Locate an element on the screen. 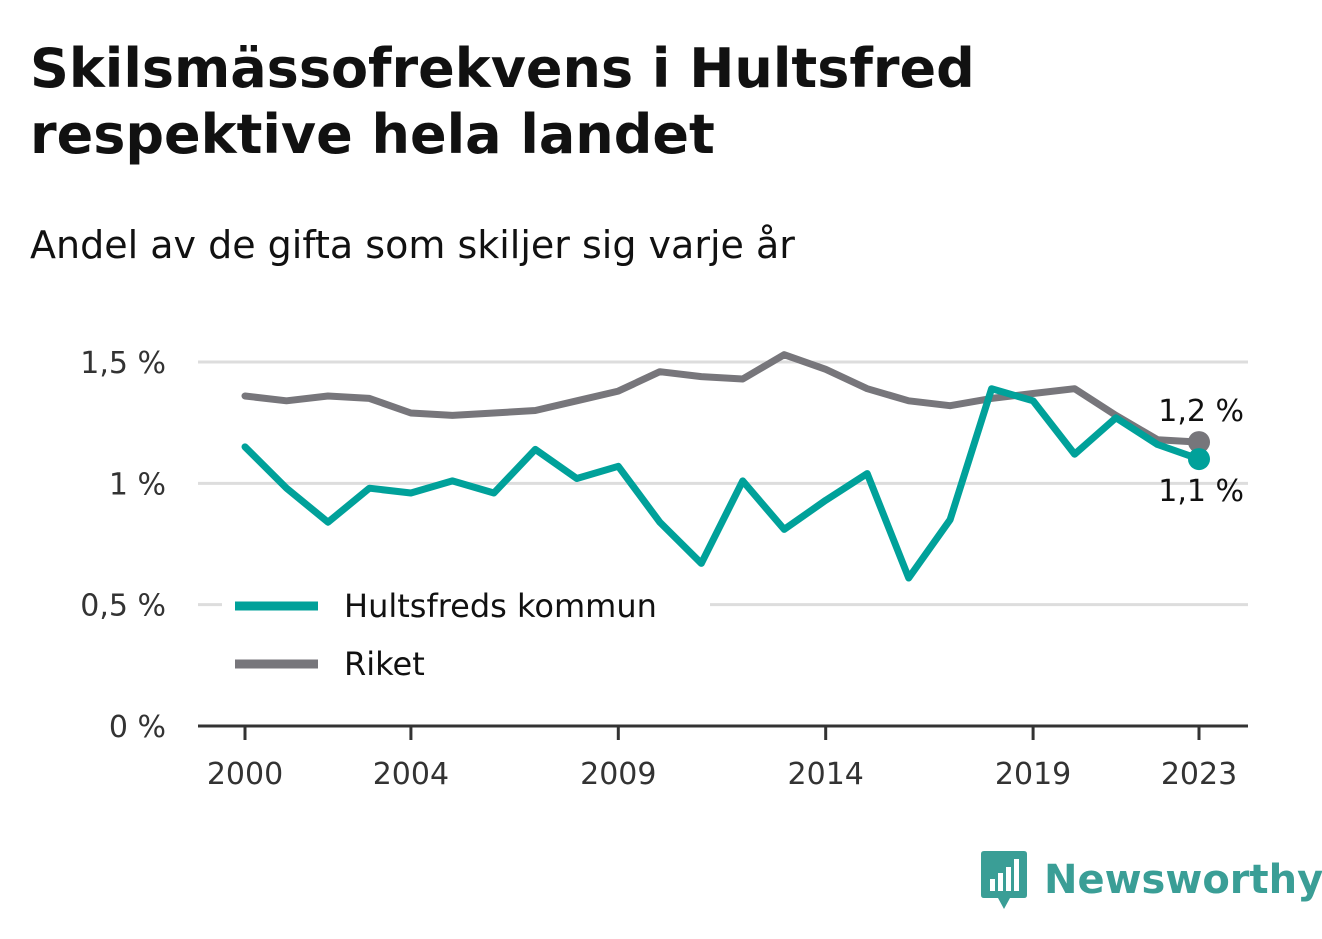  newsworthy-logo: Newsworthy is located at coordinates (1151, 880).